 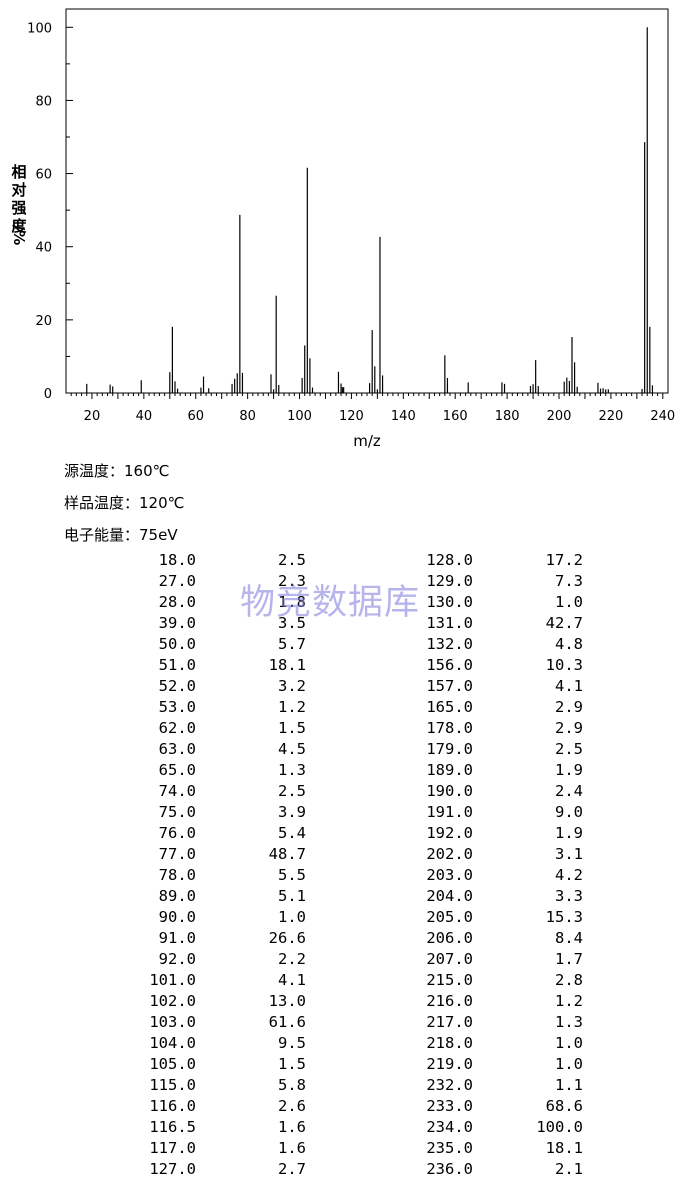 What do you see at coordinates (569, 644) in the screenshot?
I see `intensity-value: 4.8` at bounding box center [569, 644].